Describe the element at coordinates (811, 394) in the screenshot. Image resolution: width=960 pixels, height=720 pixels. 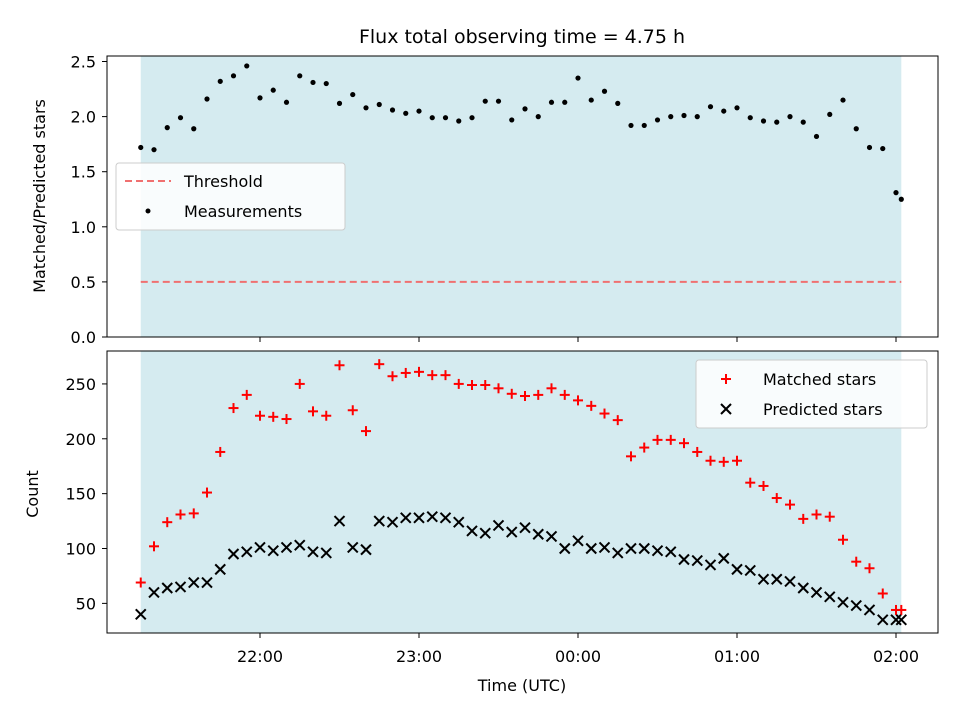
I see `bottom-legend: Matched stars Predicted stars` at that location.